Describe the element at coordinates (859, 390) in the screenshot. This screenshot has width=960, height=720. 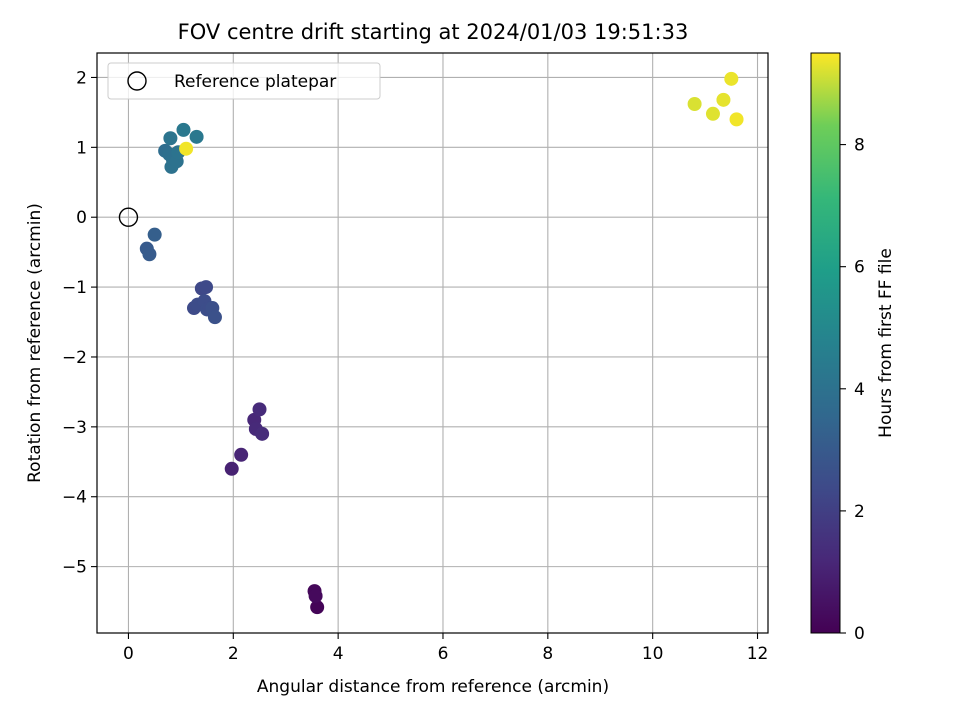
I see `colorbar-tick-label: 4` at that location.